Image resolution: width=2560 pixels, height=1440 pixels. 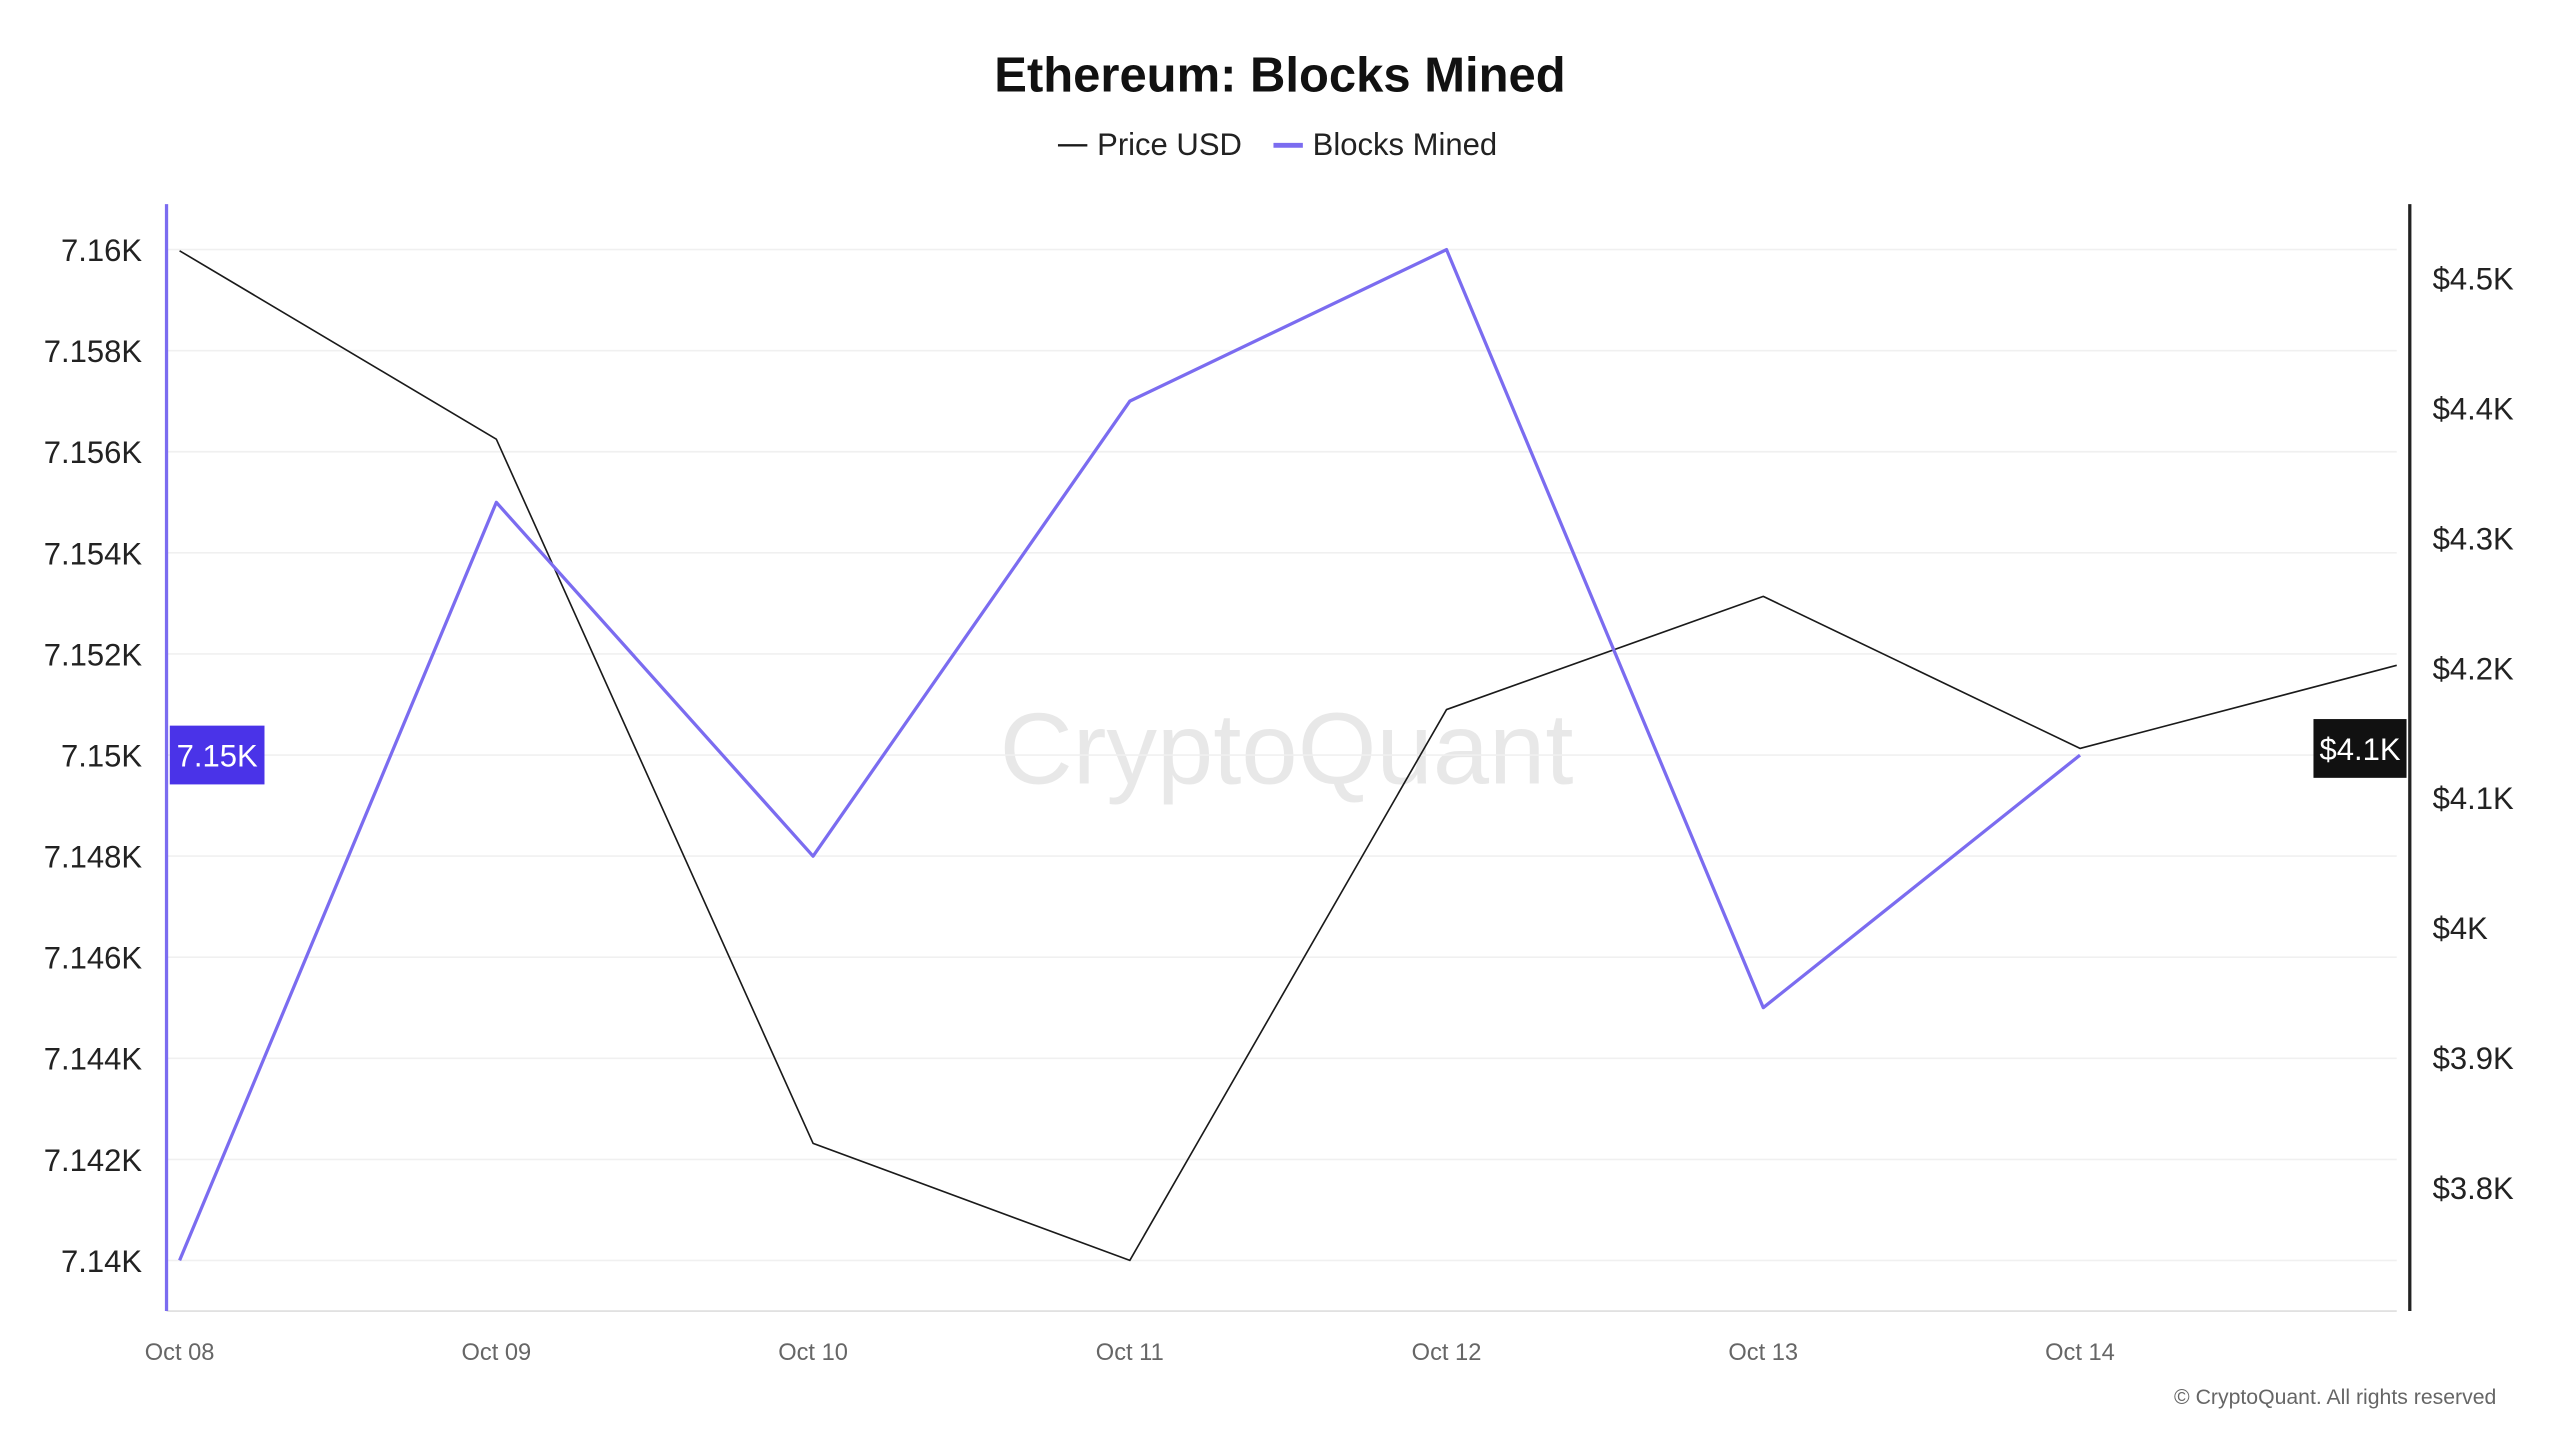 What do you see at coordinates (101, 1261) in the screenshot?
I see `left-axis-tick: 7.14K` at bounding box center [101, 1261].